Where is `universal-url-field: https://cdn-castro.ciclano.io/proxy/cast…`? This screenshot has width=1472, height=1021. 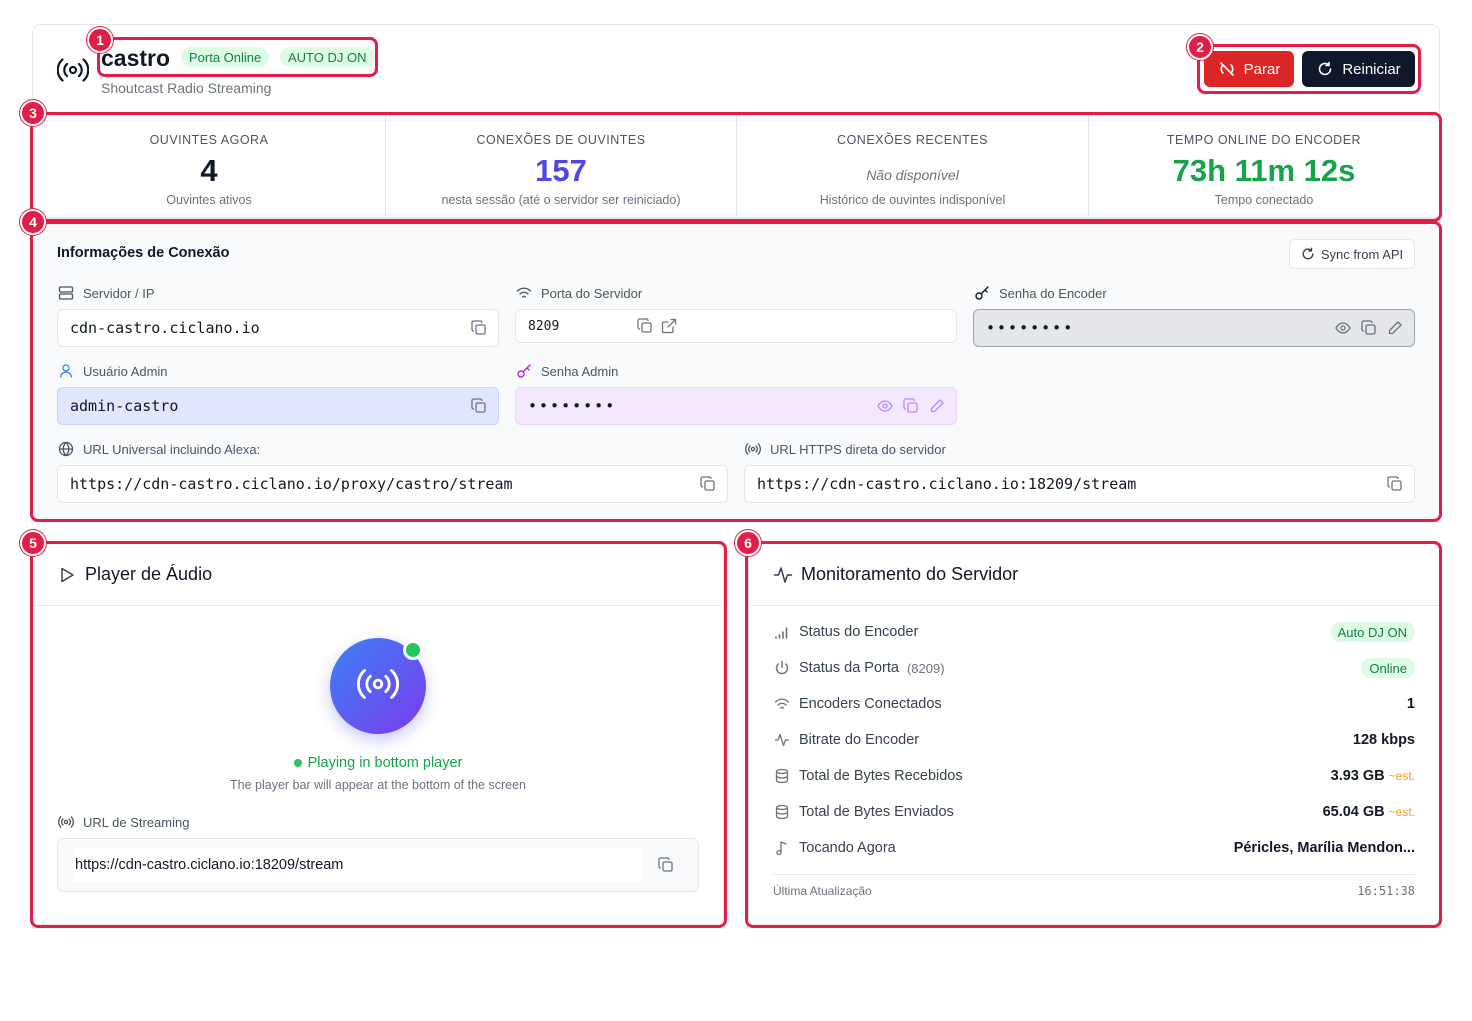 universal-url-field: https://cdn-castro.ciclano.io/proxy/cast… is located at coordinates (392, 484).